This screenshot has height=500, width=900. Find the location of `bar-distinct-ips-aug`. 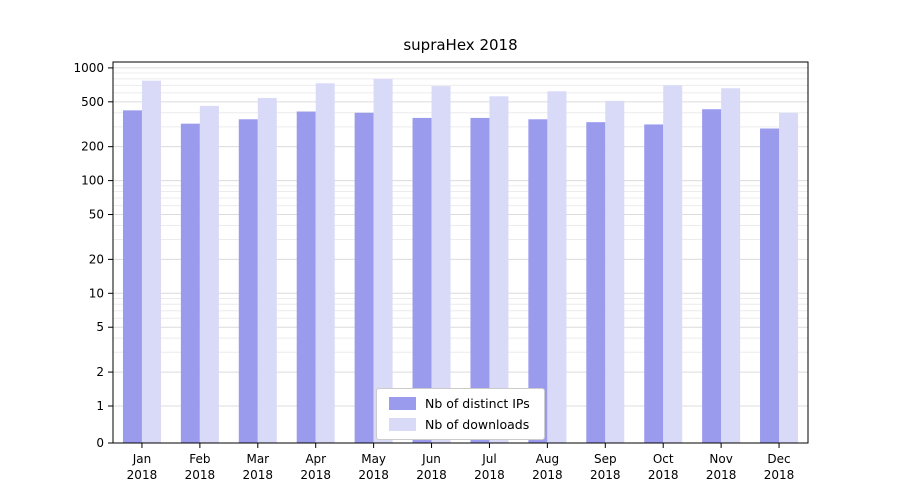

bar-distinct-ips-aug is located at coordinates (538, 281).